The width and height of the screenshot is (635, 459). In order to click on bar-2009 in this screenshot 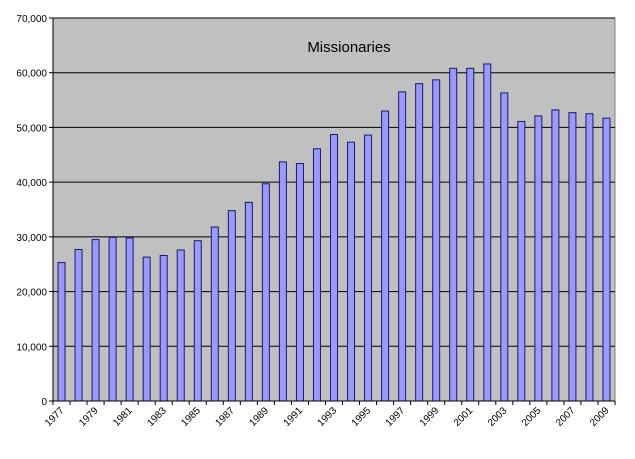, I will do `click(606, 259)`.